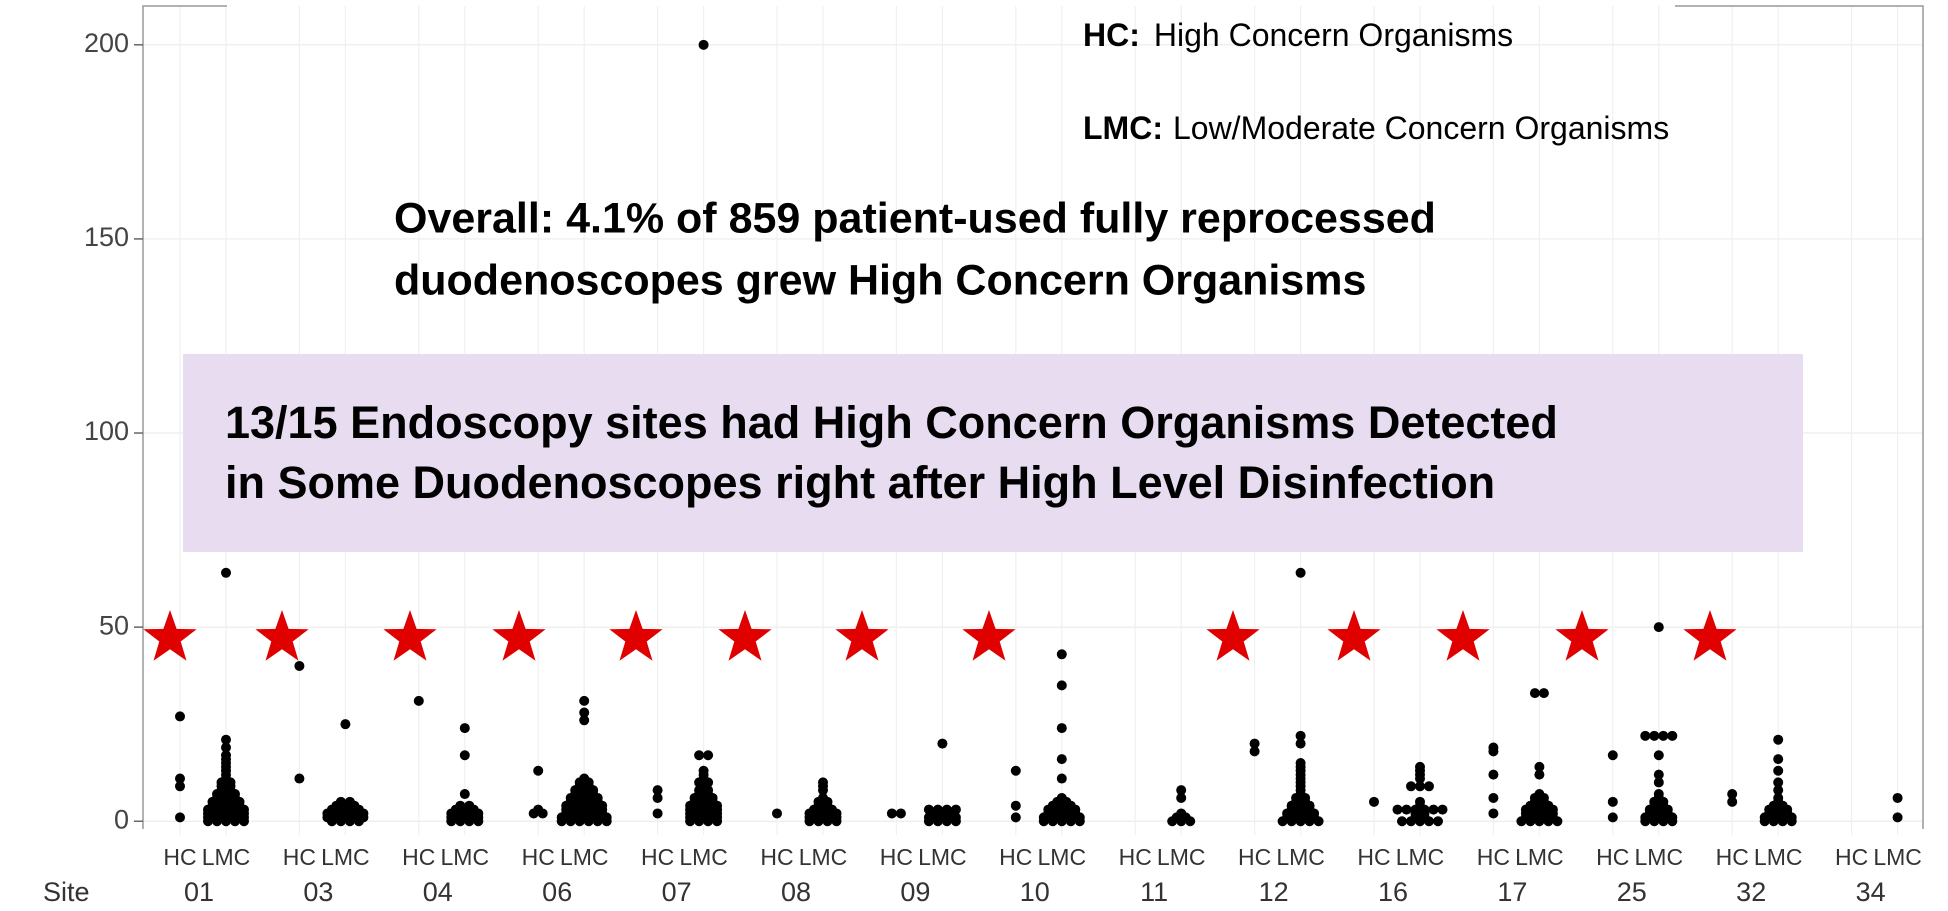  What do you see at coordinates (1111, 35) in the screenshot?
I see `legend-key: HC:` at bounding box center [1111, 35].